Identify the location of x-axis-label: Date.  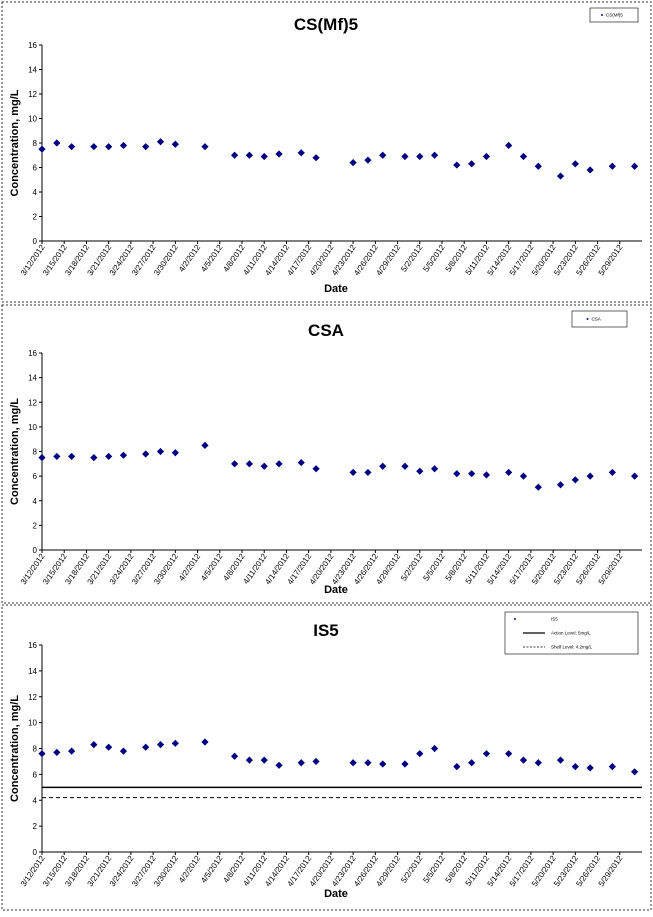
(336, 894).